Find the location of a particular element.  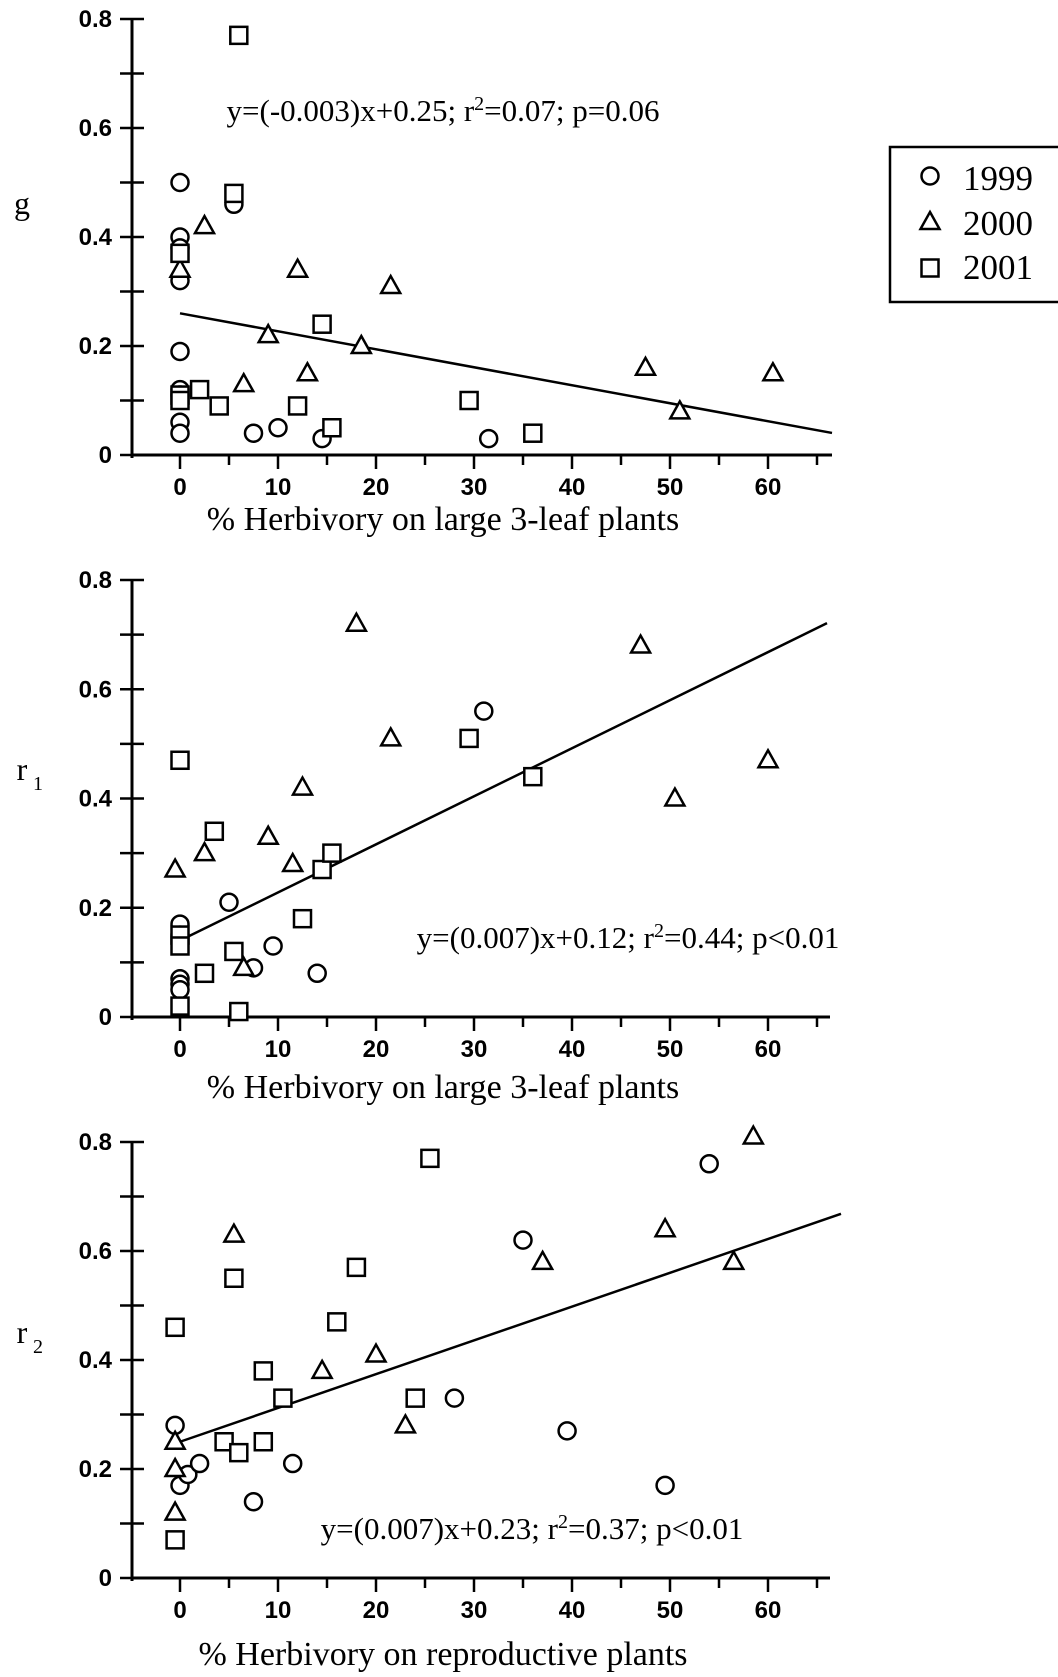

x-axis-label: % Herbivory on reproductive plants is located at coordinates (442, 1654).